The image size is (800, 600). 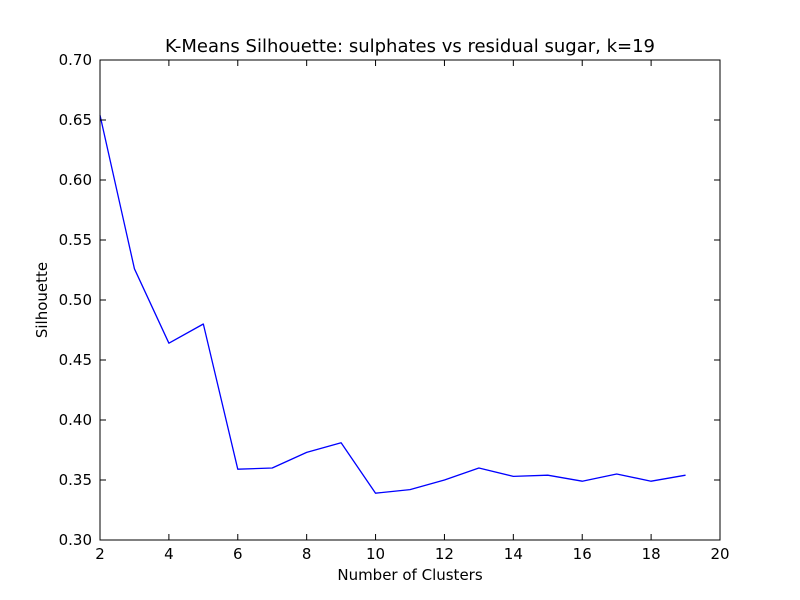 What do you see at coordinates (75, 240) in the screenshot?
I see `y-tick-label: 0.55` at bounding box center [75, 240].